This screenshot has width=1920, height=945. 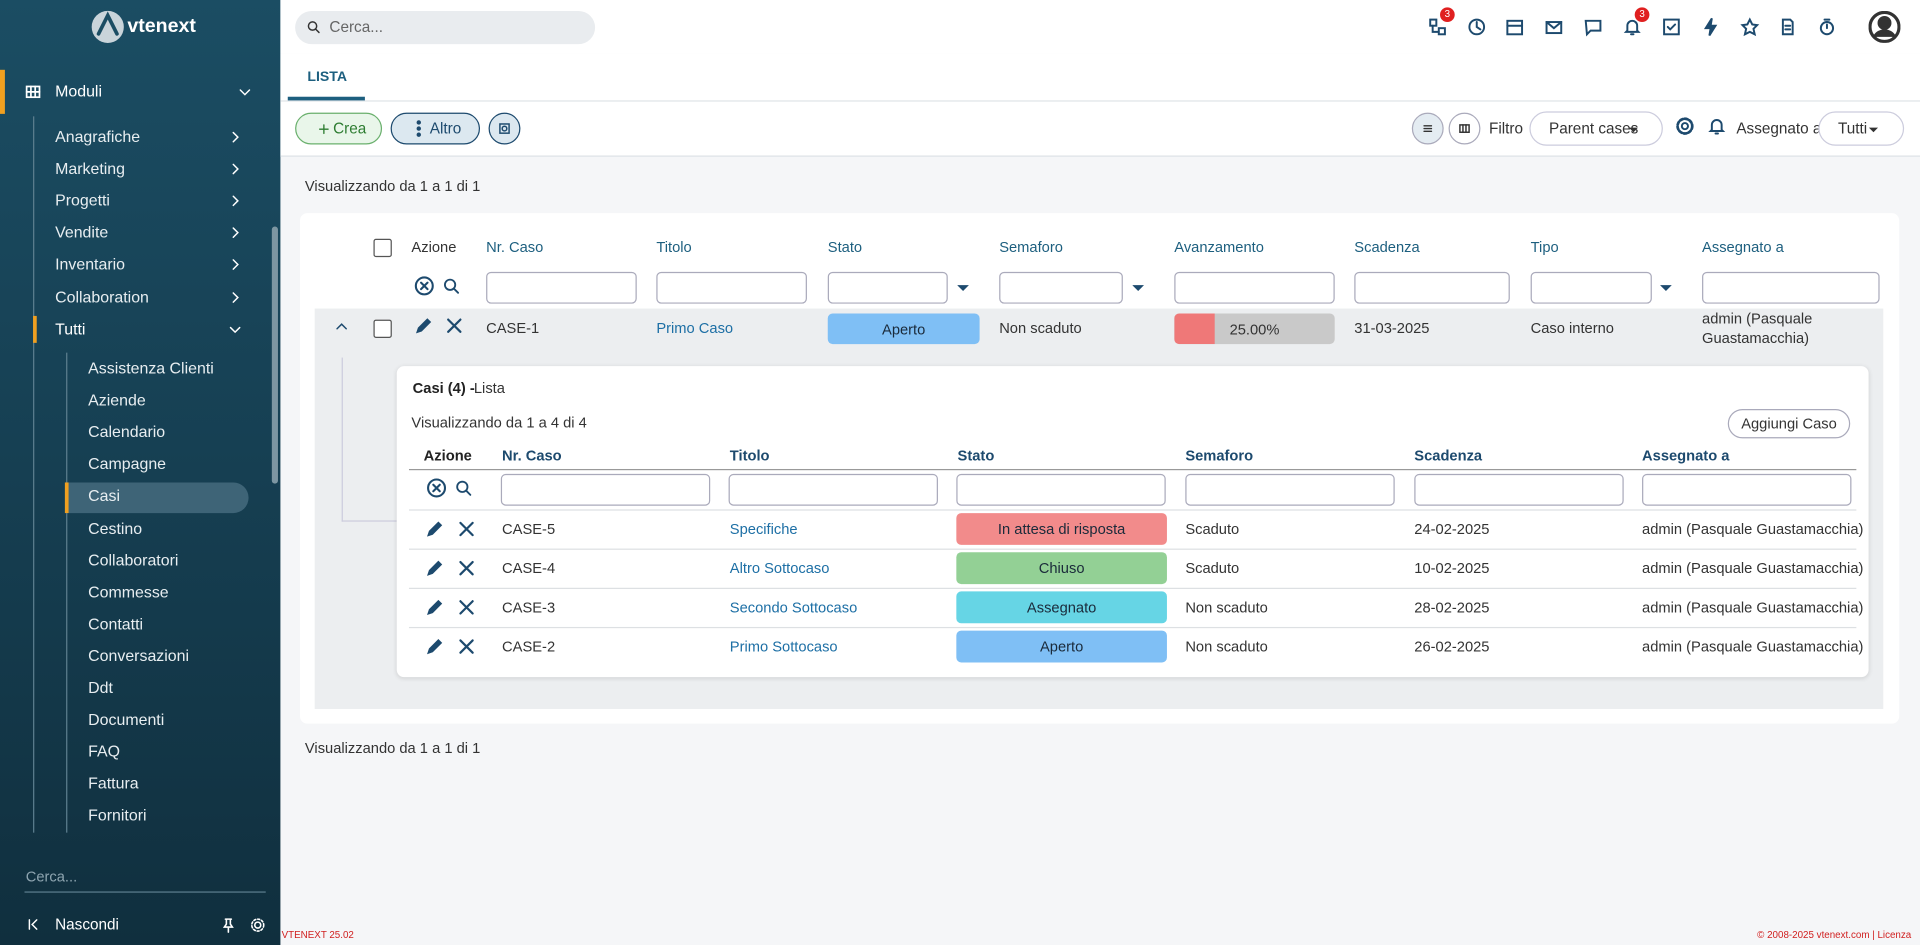 I want to click on assigned-dropdown, so click(x=1861, y=128).